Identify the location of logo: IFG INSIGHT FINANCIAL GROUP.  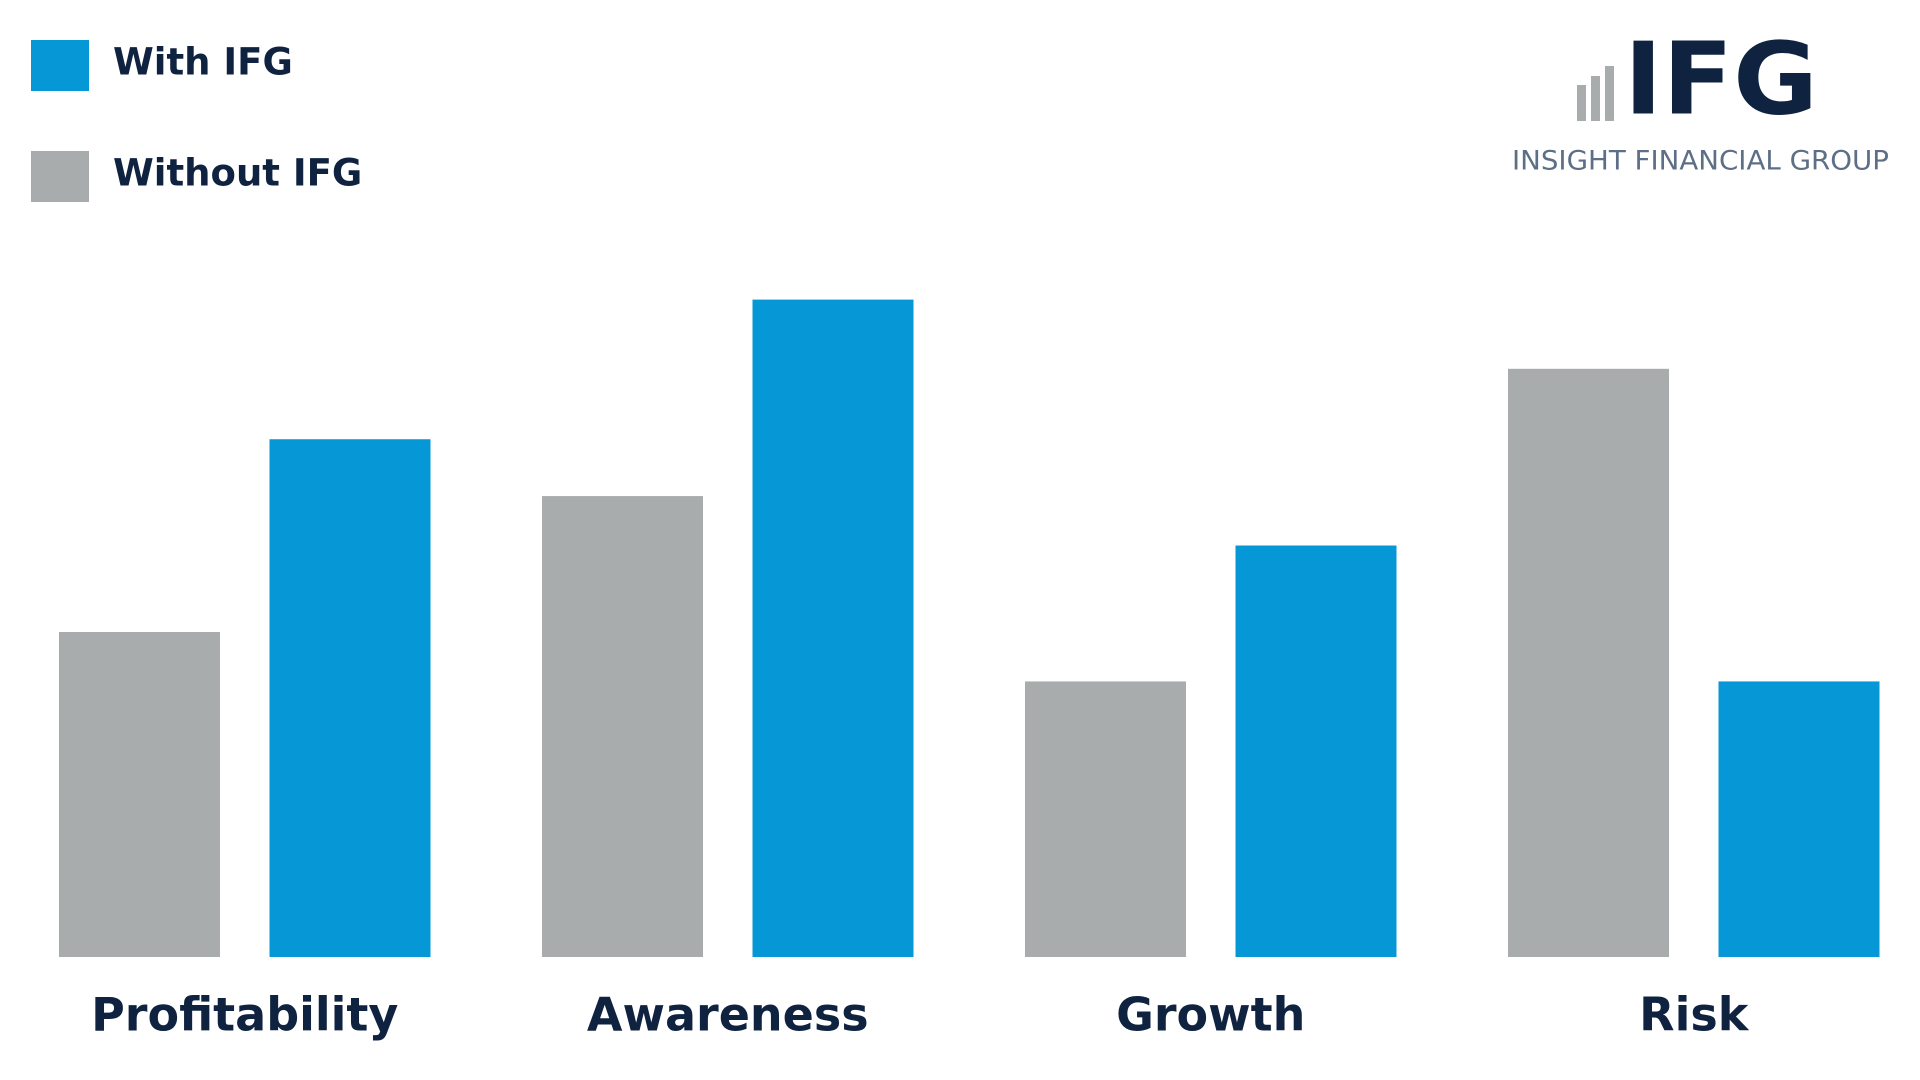
(1700, 98).